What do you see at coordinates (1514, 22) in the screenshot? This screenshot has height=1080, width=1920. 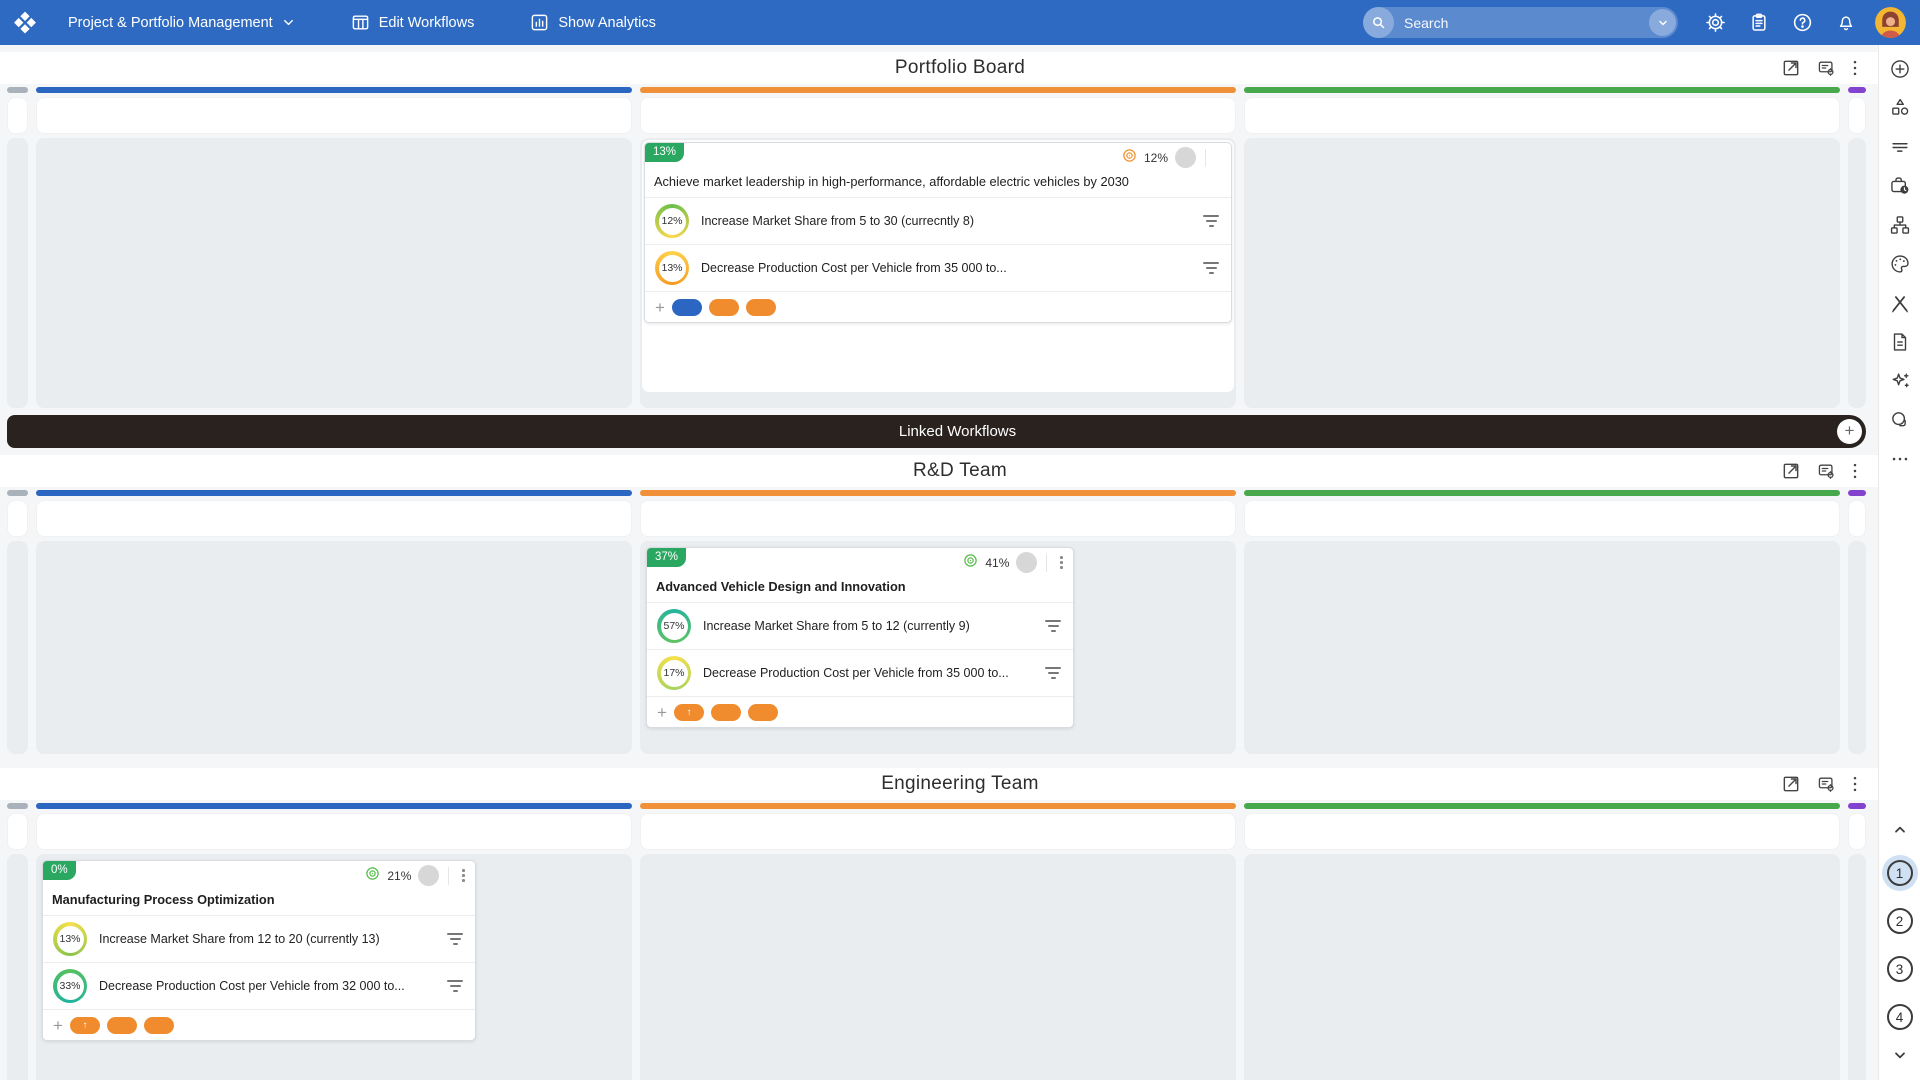 I see `search-input` at bounding box center [1514, 22].